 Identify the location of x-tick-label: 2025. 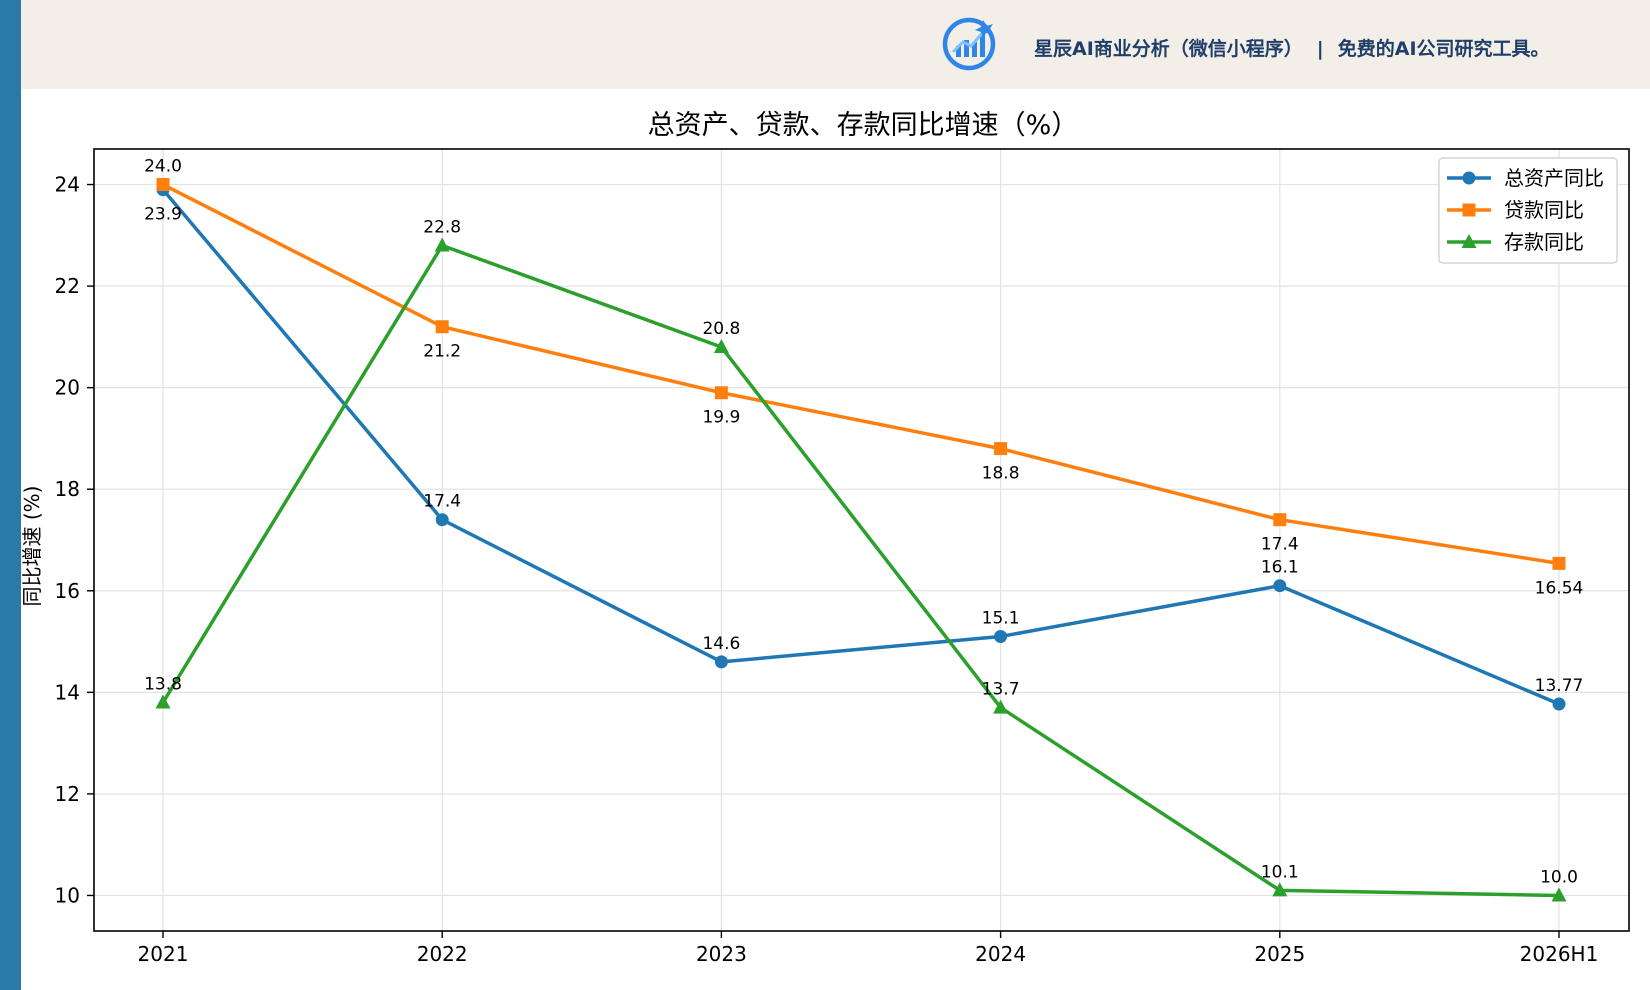
(1279, 954).